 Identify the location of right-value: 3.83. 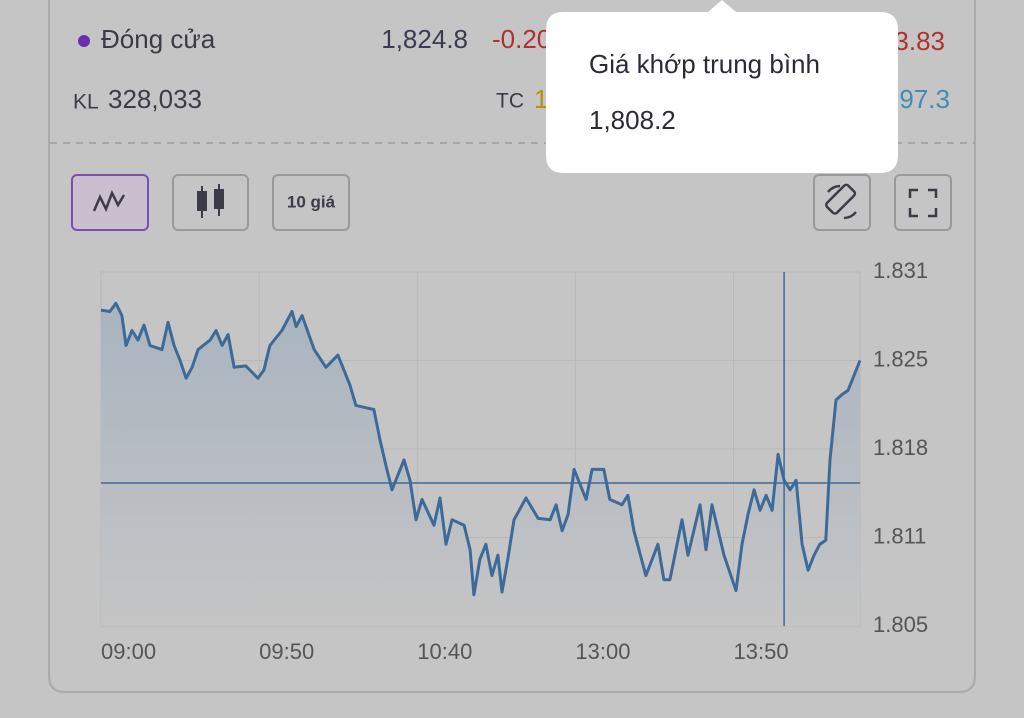
(919, 41).